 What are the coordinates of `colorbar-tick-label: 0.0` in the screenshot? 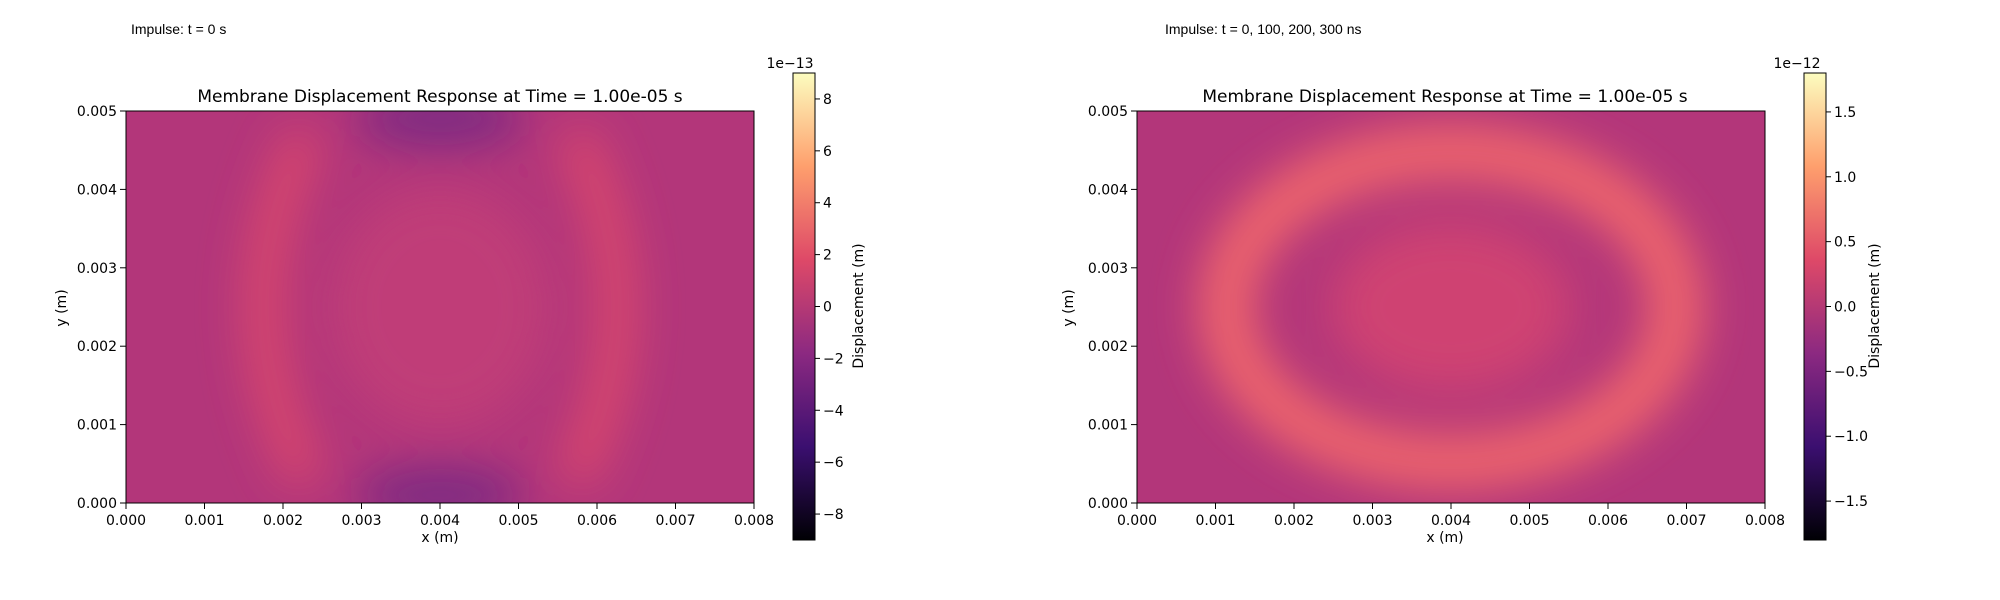 It's located at (1845, 308).